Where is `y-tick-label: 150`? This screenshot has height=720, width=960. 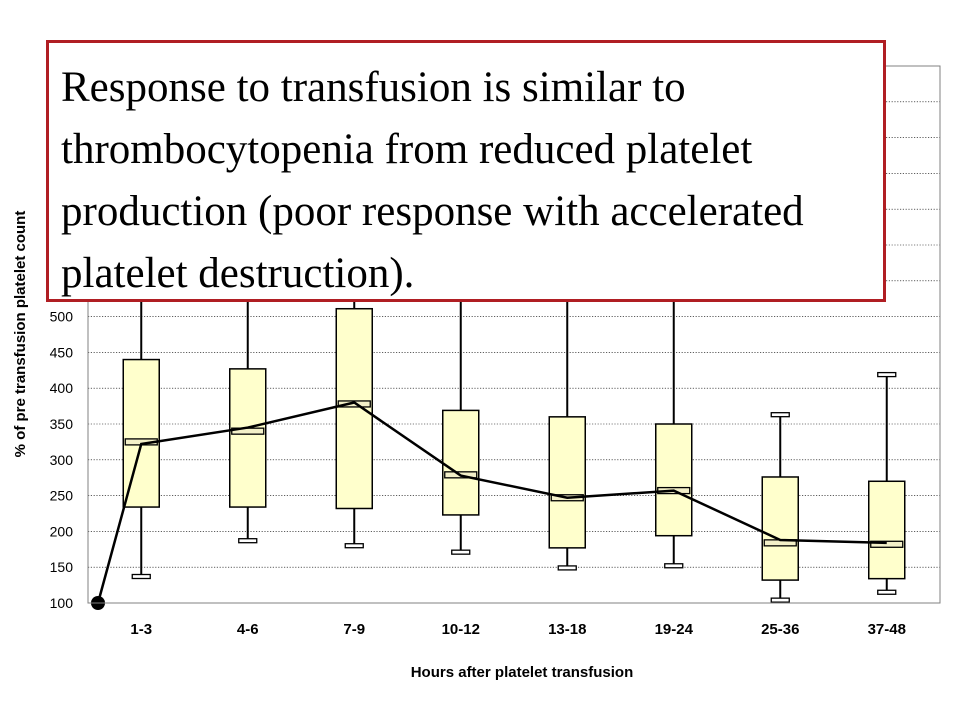
y-tick-label: 150 is located at coordinates (62, 567).